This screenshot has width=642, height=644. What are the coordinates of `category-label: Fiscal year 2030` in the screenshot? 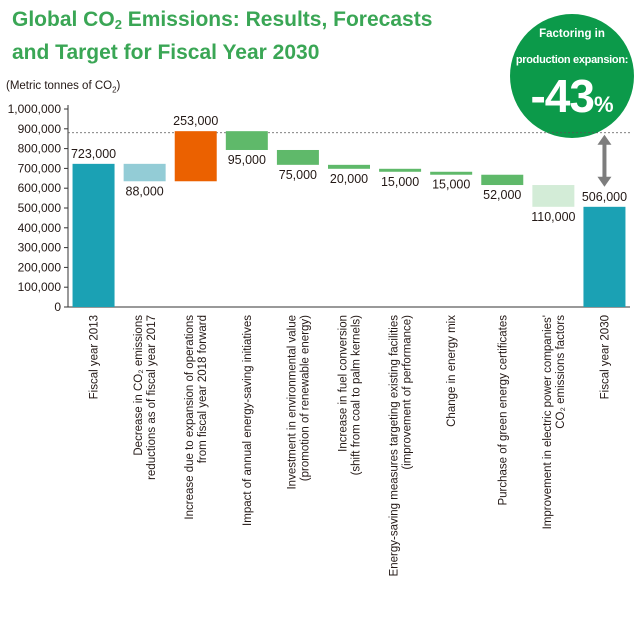 It's located at (605, 357).